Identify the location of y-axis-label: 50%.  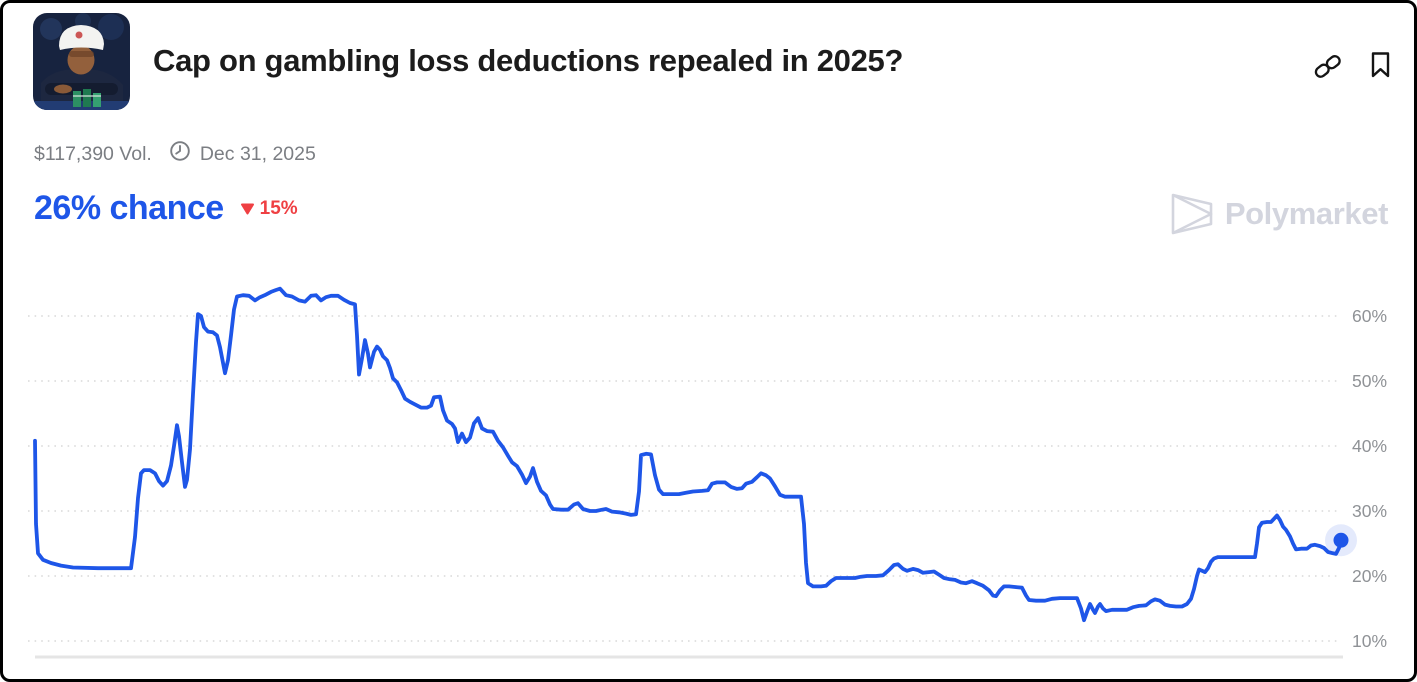
(1370, 381).